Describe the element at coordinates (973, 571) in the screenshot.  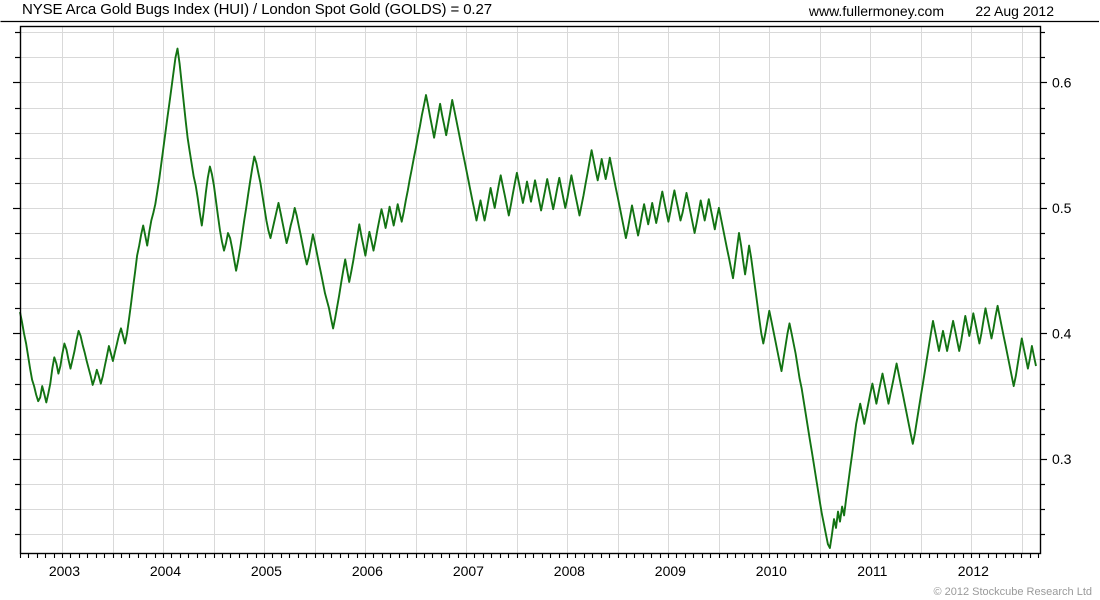
I see `x-axis-tick-label: 2012` at that location.